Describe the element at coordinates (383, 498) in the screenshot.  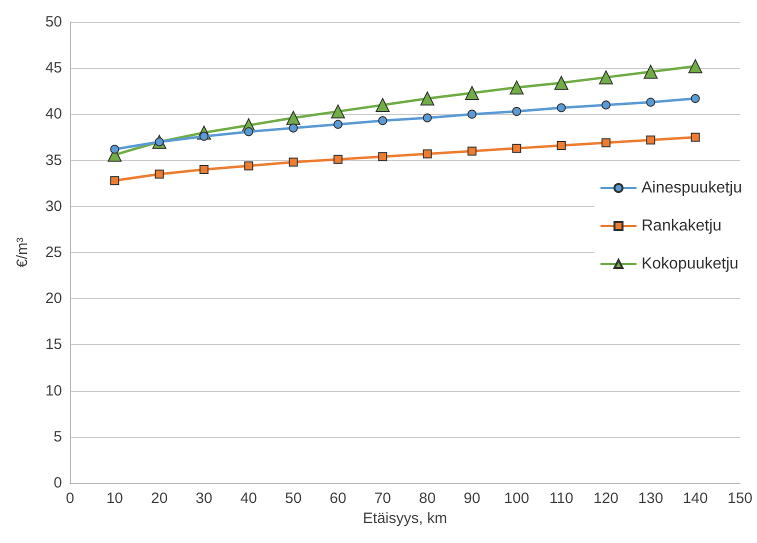
I see `x-tick-label: 70` at that location.